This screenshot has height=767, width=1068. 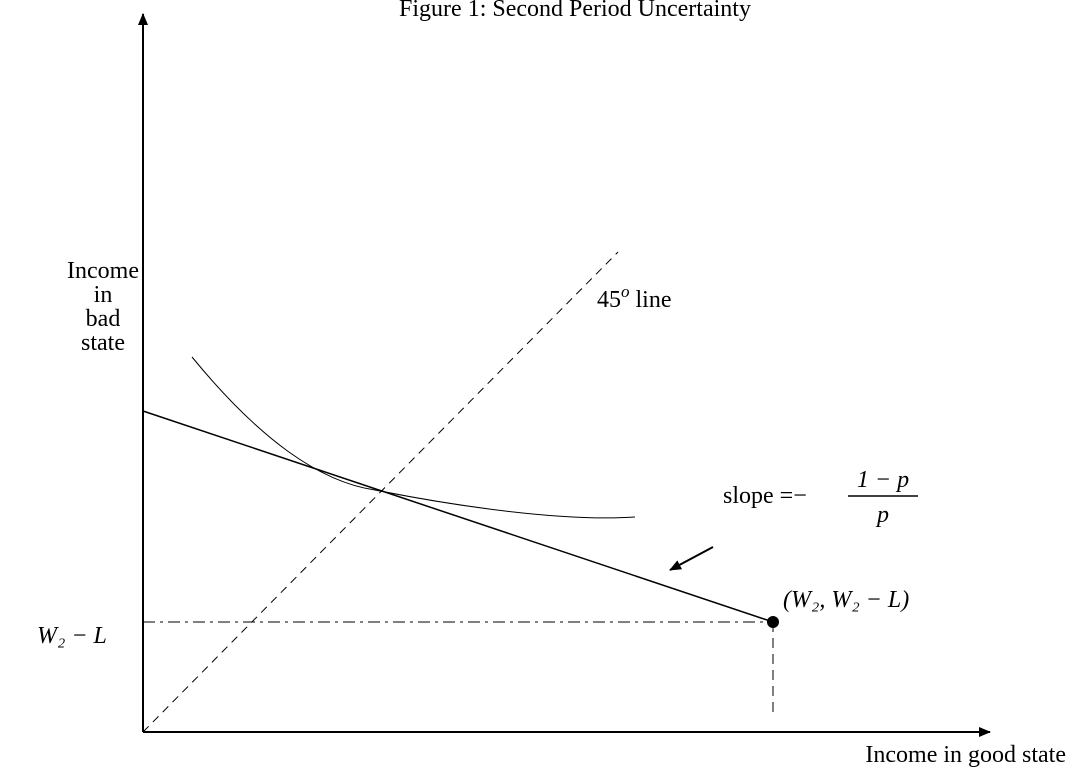 I want to click on y-label: Income in bad state, so click(x=103, y=307).